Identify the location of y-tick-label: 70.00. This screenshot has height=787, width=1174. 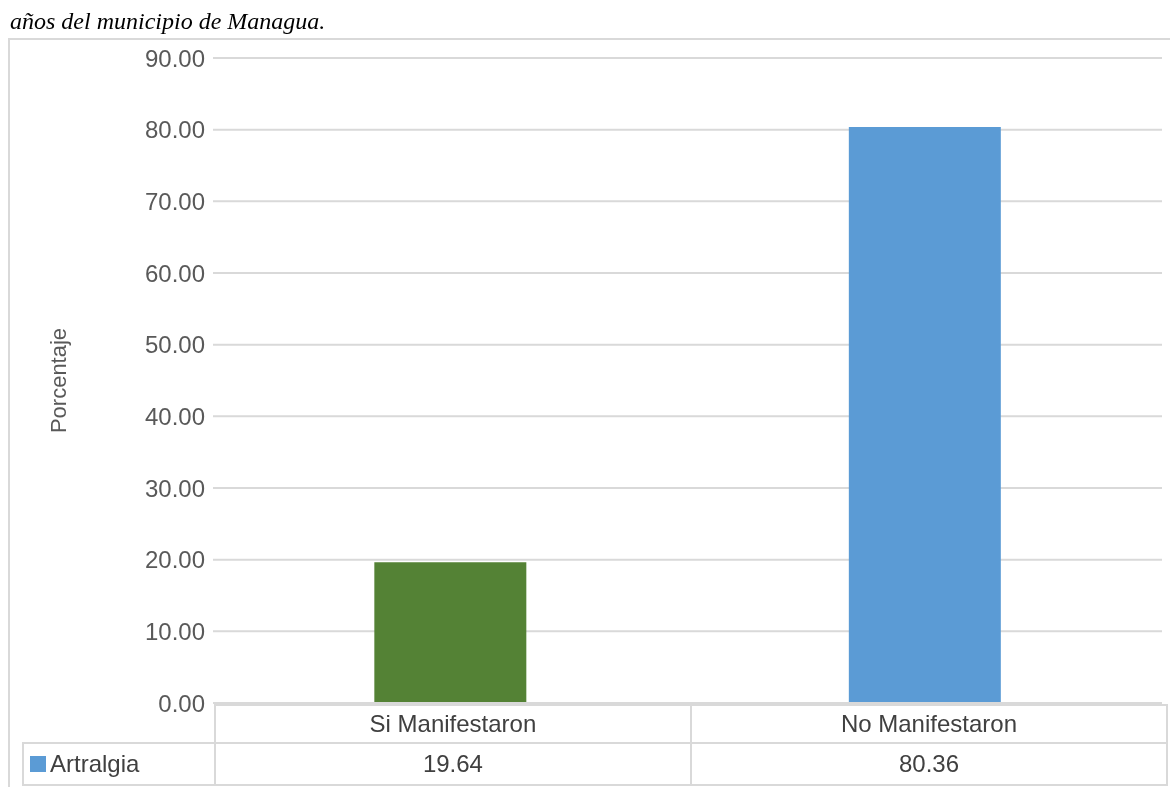
(174, 201).